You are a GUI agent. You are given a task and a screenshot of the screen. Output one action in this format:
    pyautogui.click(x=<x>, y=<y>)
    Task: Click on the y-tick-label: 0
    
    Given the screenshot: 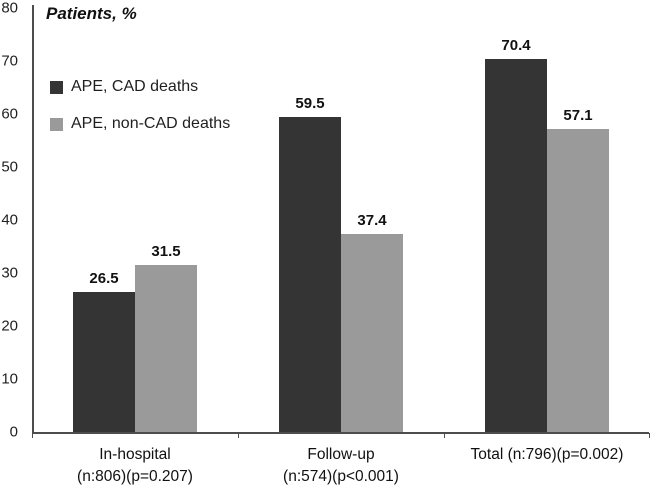 What is the action you would take?
    pyautogui.click(x=13, y=432)
    